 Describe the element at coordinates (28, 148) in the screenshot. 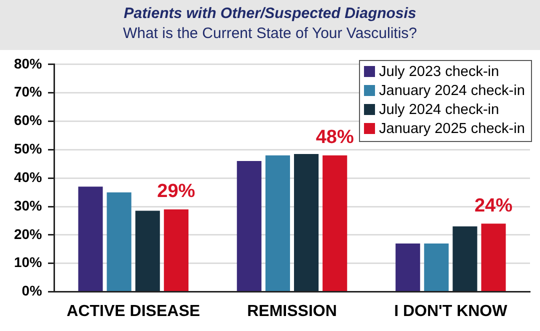

I see `y-tick-label: 50%` at that location.